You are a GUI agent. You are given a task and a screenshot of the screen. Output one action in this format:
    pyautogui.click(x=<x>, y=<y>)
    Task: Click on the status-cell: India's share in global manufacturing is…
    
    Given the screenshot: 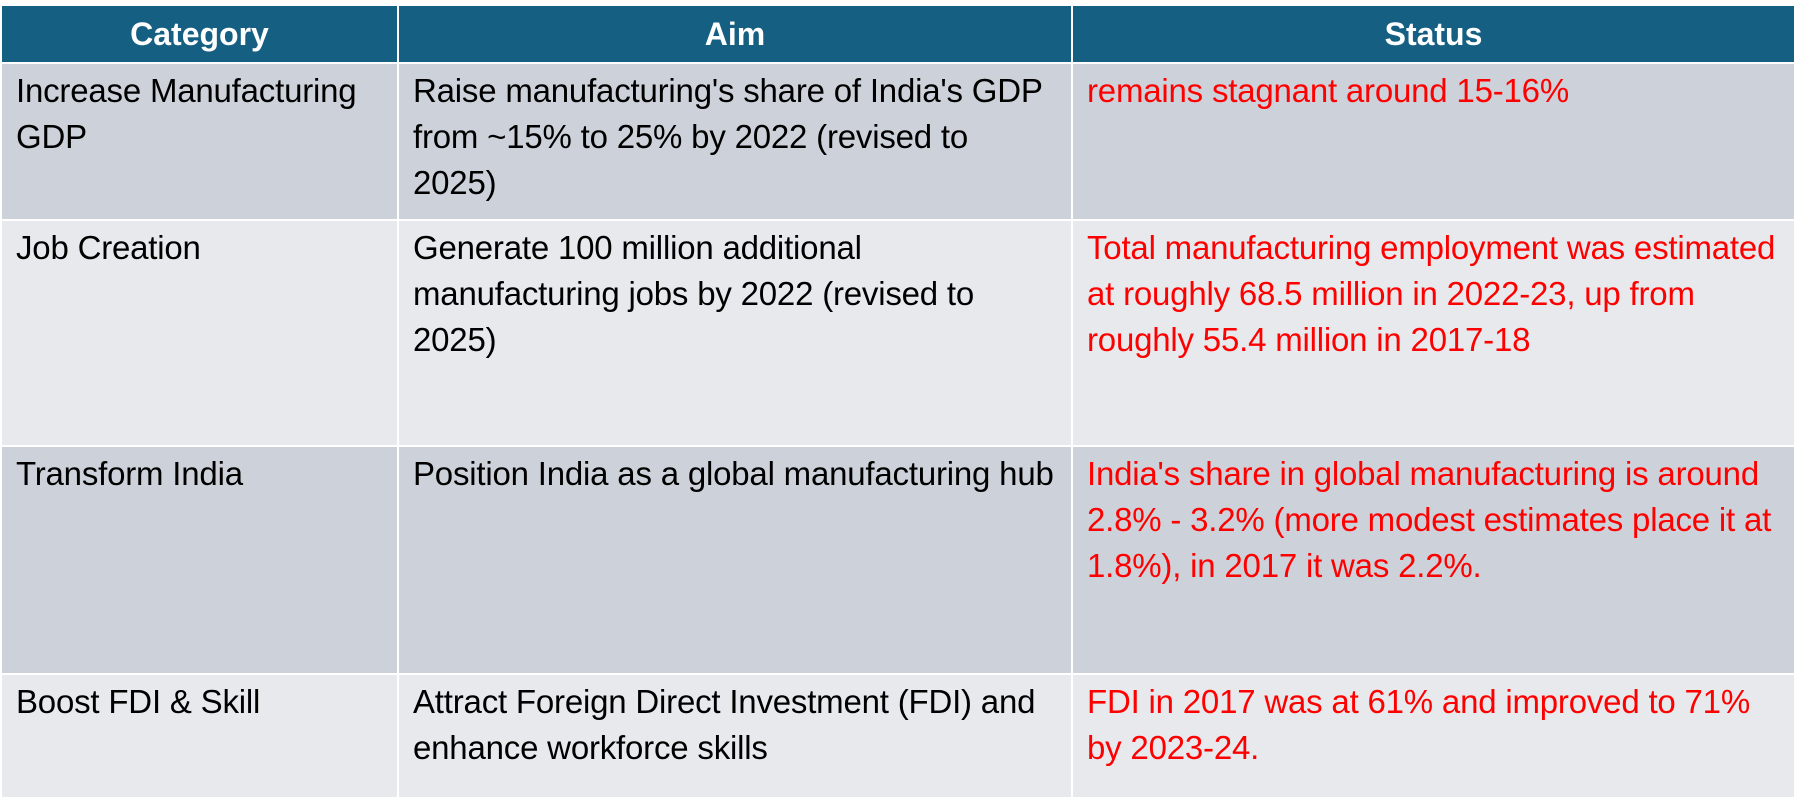 What is the action you would take?
    pyautogui.click(x=1432, y=560)
    